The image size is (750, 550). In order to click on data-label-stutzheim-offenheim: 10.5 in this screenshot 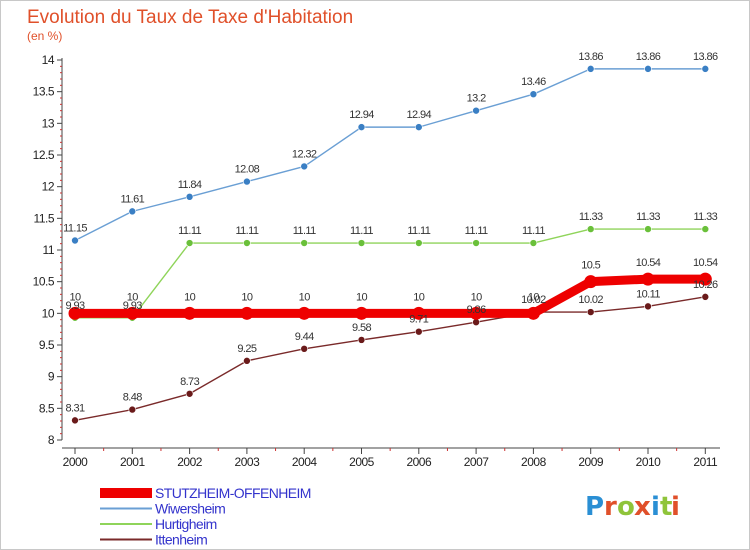, I will do `click(590, 266)`.